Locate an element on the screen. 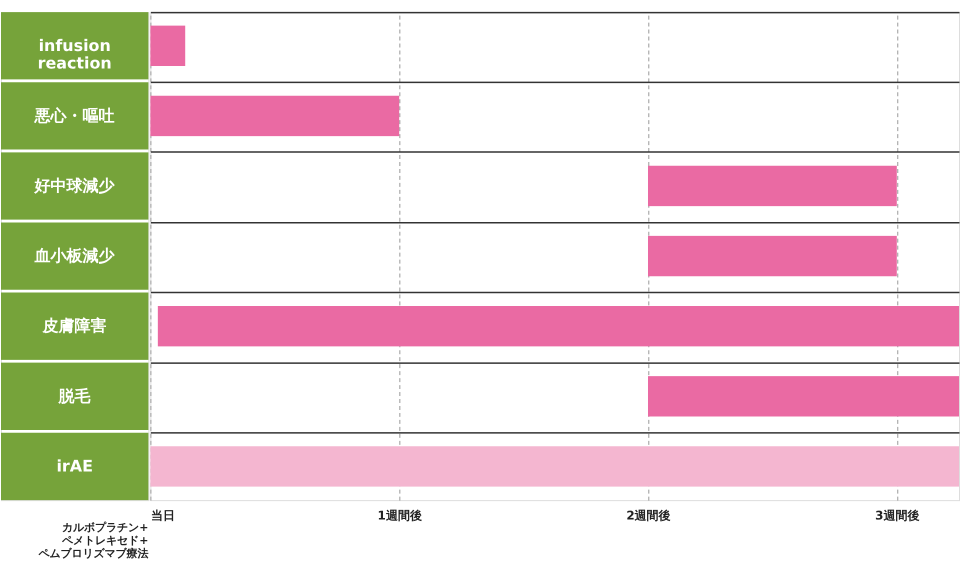 The image size is (960, 563). x-tick-label: 3週間後 is located at coordinates (897, 515).